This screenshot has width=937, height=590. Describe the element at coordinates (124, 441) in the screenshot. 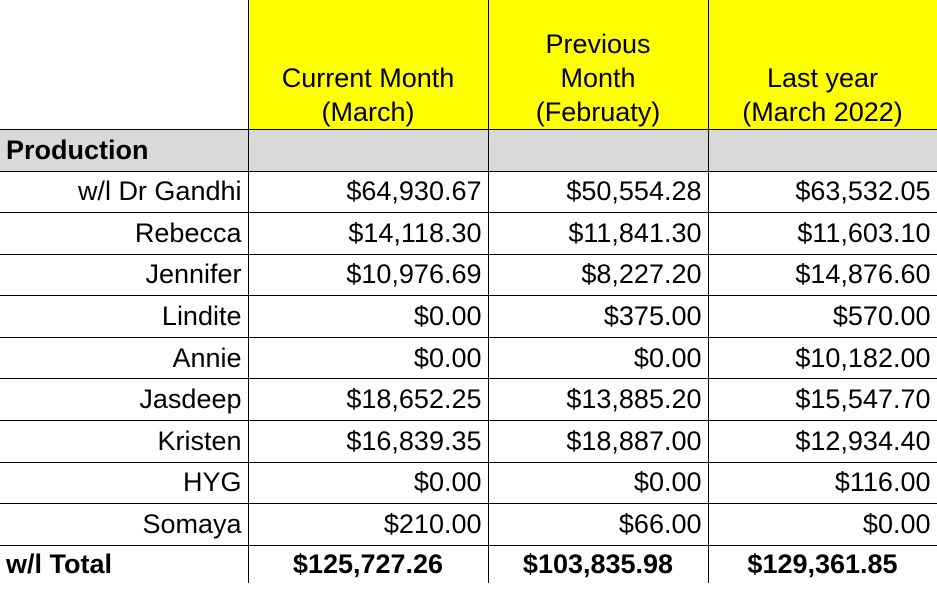

I see `provider-name: Kristen` at that location.